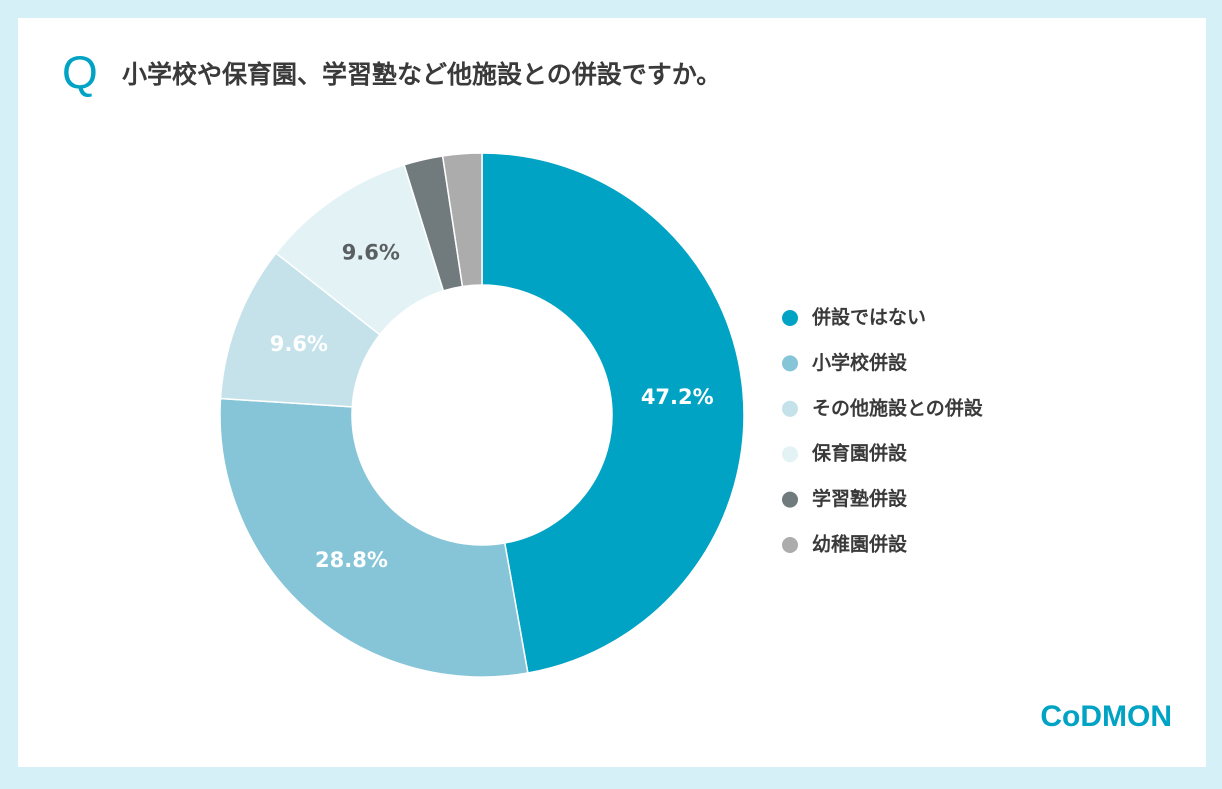 Image resolution: width=1222 pixels, height=789 pixels. I want to click on value-label: 28.8%, so click(351, 560).